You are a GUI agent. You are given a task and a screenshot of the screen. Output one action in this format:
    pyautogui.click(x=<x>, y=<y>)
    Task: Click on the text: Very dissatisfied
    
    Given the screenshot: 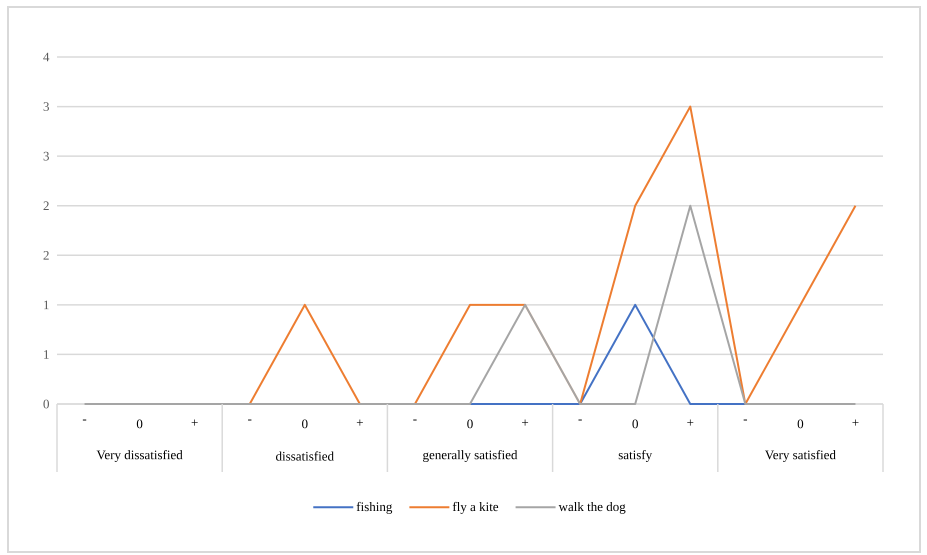 What is the action you would take?
    pyautogui.click(x=139, y=456)
    